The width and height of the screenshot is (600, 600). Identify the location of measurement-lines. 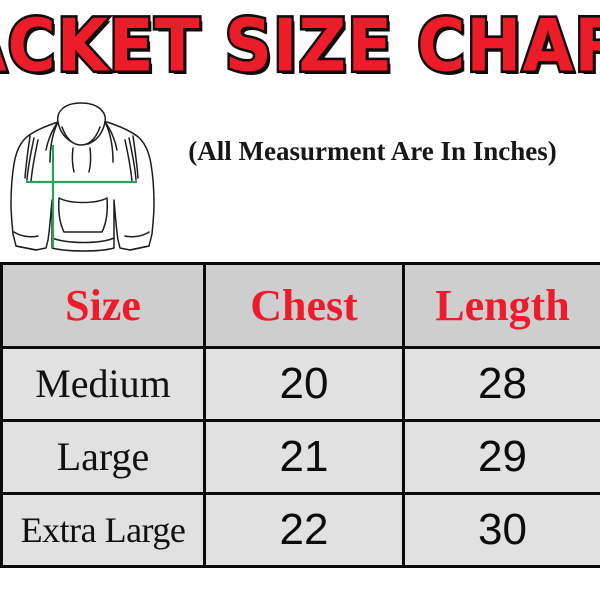
(81, 196).